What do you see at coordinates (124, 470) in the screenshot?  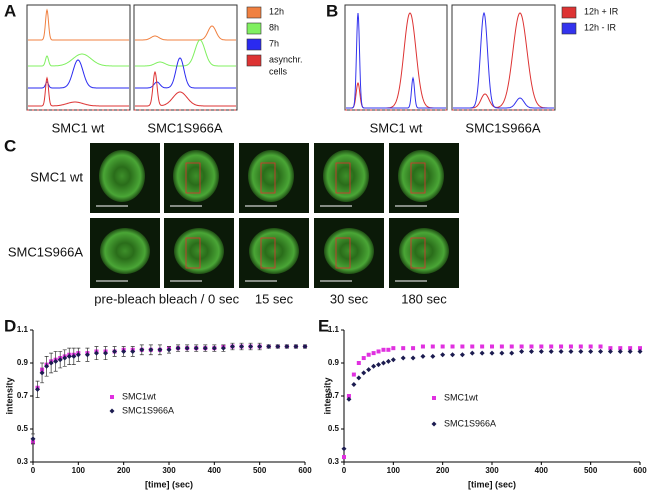 I see `x-tick-label: 200` at bounding box center [124, 470].